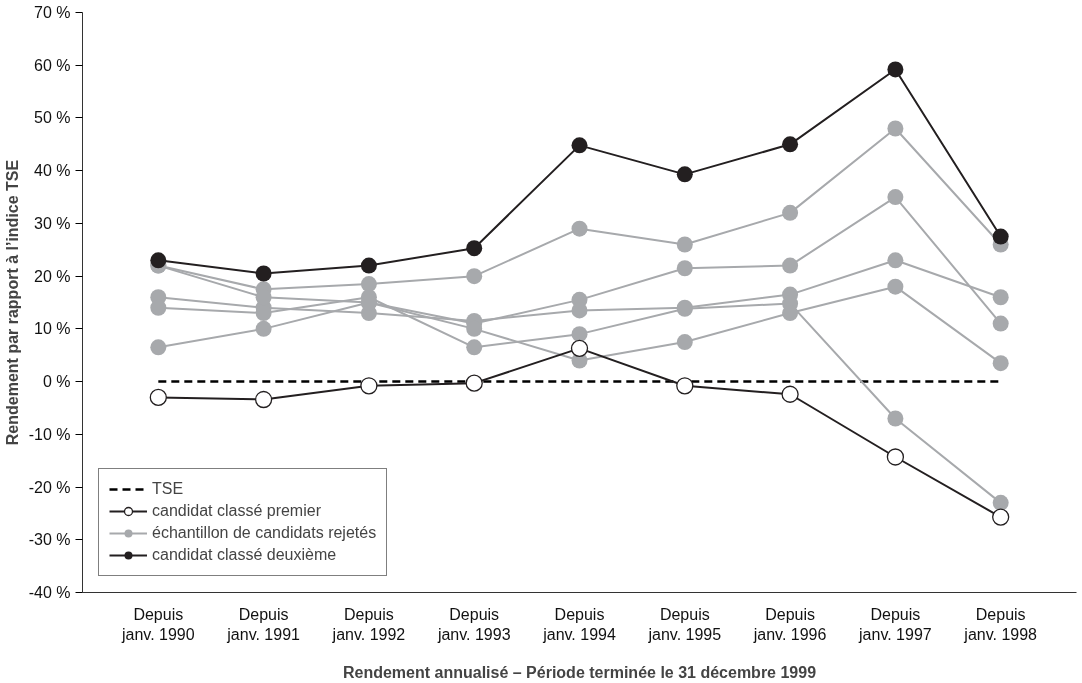 This screenshot has width=1082, height=683. I want to click on x-tick-label: Depuis janv. 1992, so click(368, 624).